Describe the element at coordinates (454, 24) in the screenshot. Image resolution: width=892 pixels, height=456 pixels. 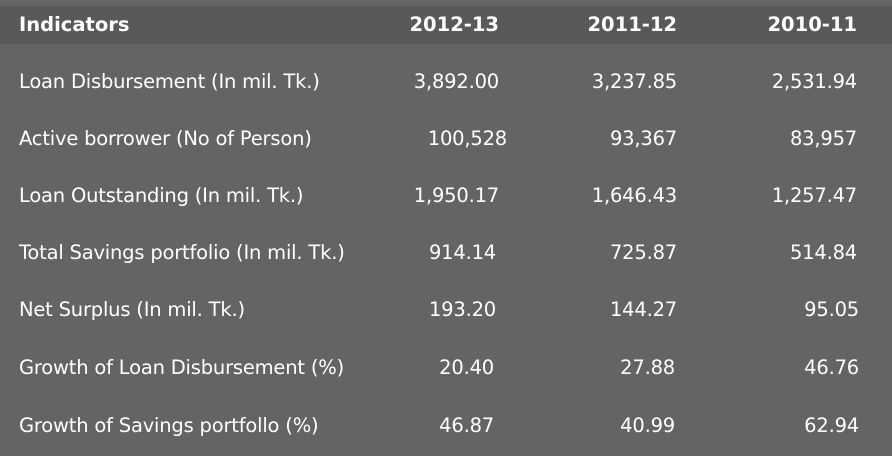
I see `header-2012-13: 2012-13` at that location.